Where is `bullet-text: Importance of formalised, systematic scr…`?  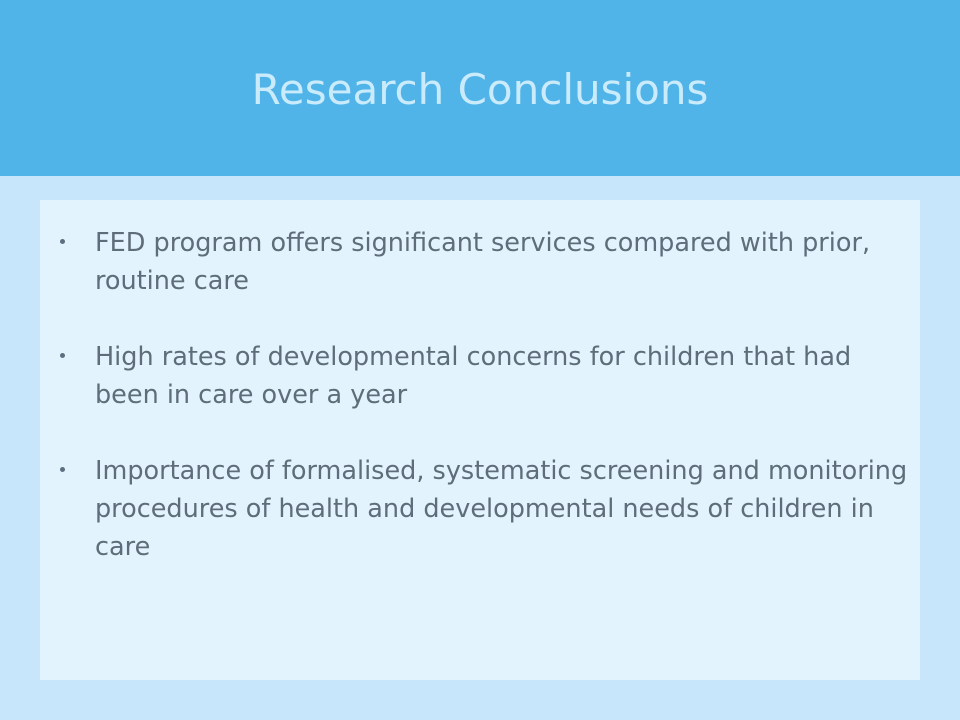
bullet-text: Importance of formalised, systematic scr… is located at coordinates (501, 509).